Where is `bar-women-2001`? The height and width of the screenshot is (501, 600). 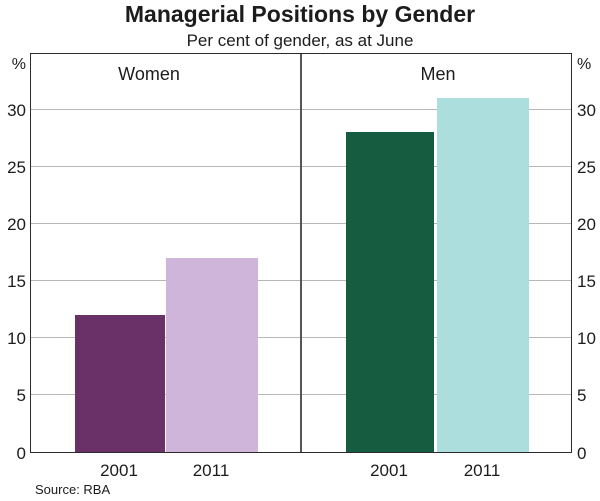
bar-women-2001 is located at coordinates (120, 383).